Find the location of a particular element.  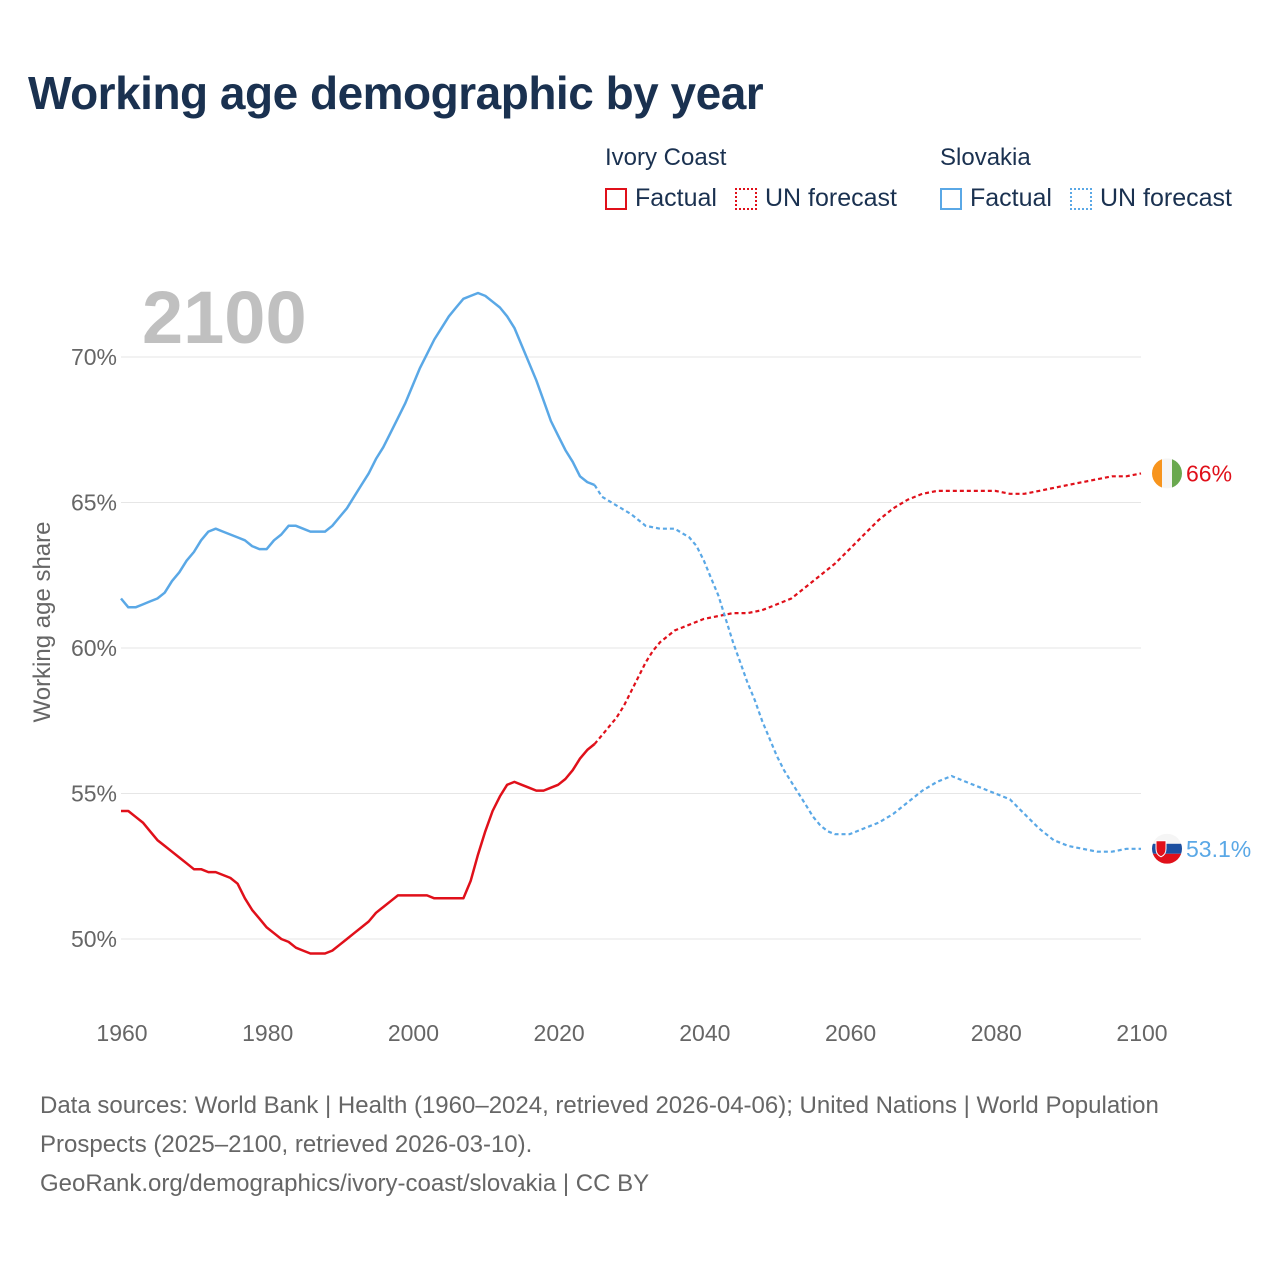

series-line-slovakia-factual is located at coordinates (358, 450).